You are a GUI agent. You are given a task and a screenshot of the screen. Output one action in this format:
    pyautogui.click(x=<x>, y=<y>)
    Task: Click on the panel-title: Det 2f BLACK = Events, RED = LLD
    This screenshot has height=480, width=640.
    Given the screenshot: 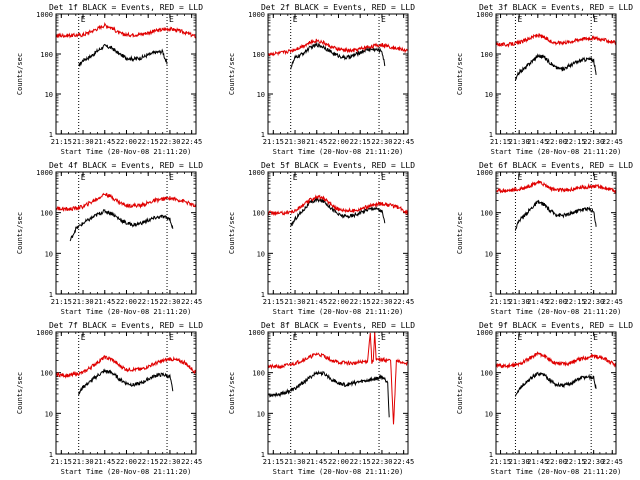 What is the action you would take?
    pyautogui.click(x=338, y=7)
    